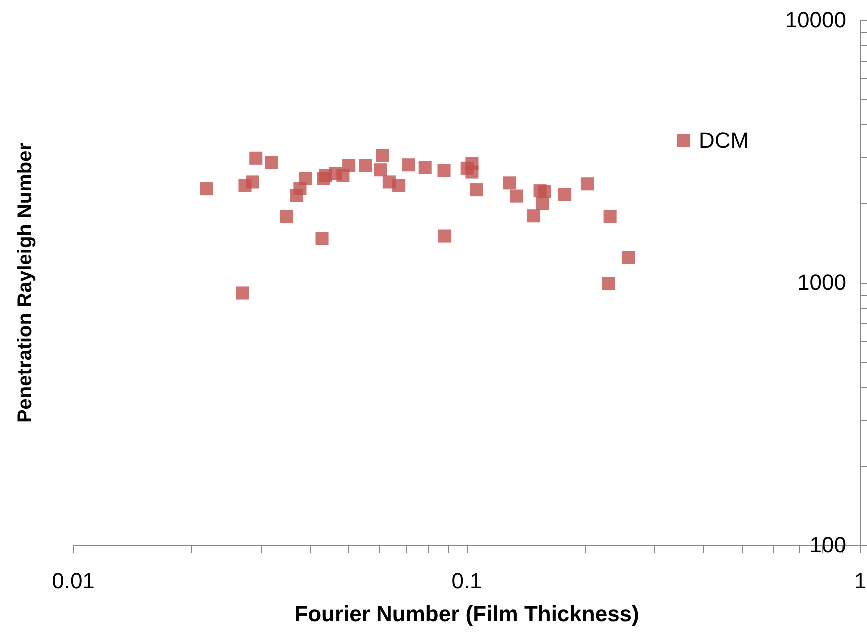 The image size is (867, 638). I want to click on y-tick-label: 100, so click(828, 545).